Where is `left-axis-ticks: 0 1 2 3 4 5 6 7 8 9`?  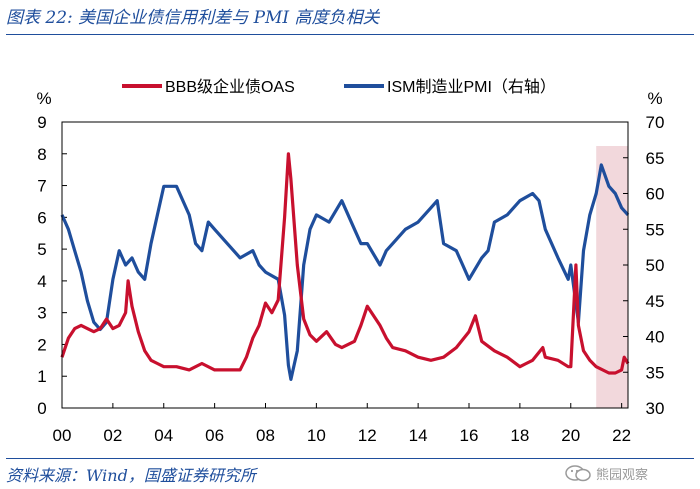
left-axis-ticks: 0 1 2 3 4 5 6 7 8 9 is located at coordinates (52, 265).